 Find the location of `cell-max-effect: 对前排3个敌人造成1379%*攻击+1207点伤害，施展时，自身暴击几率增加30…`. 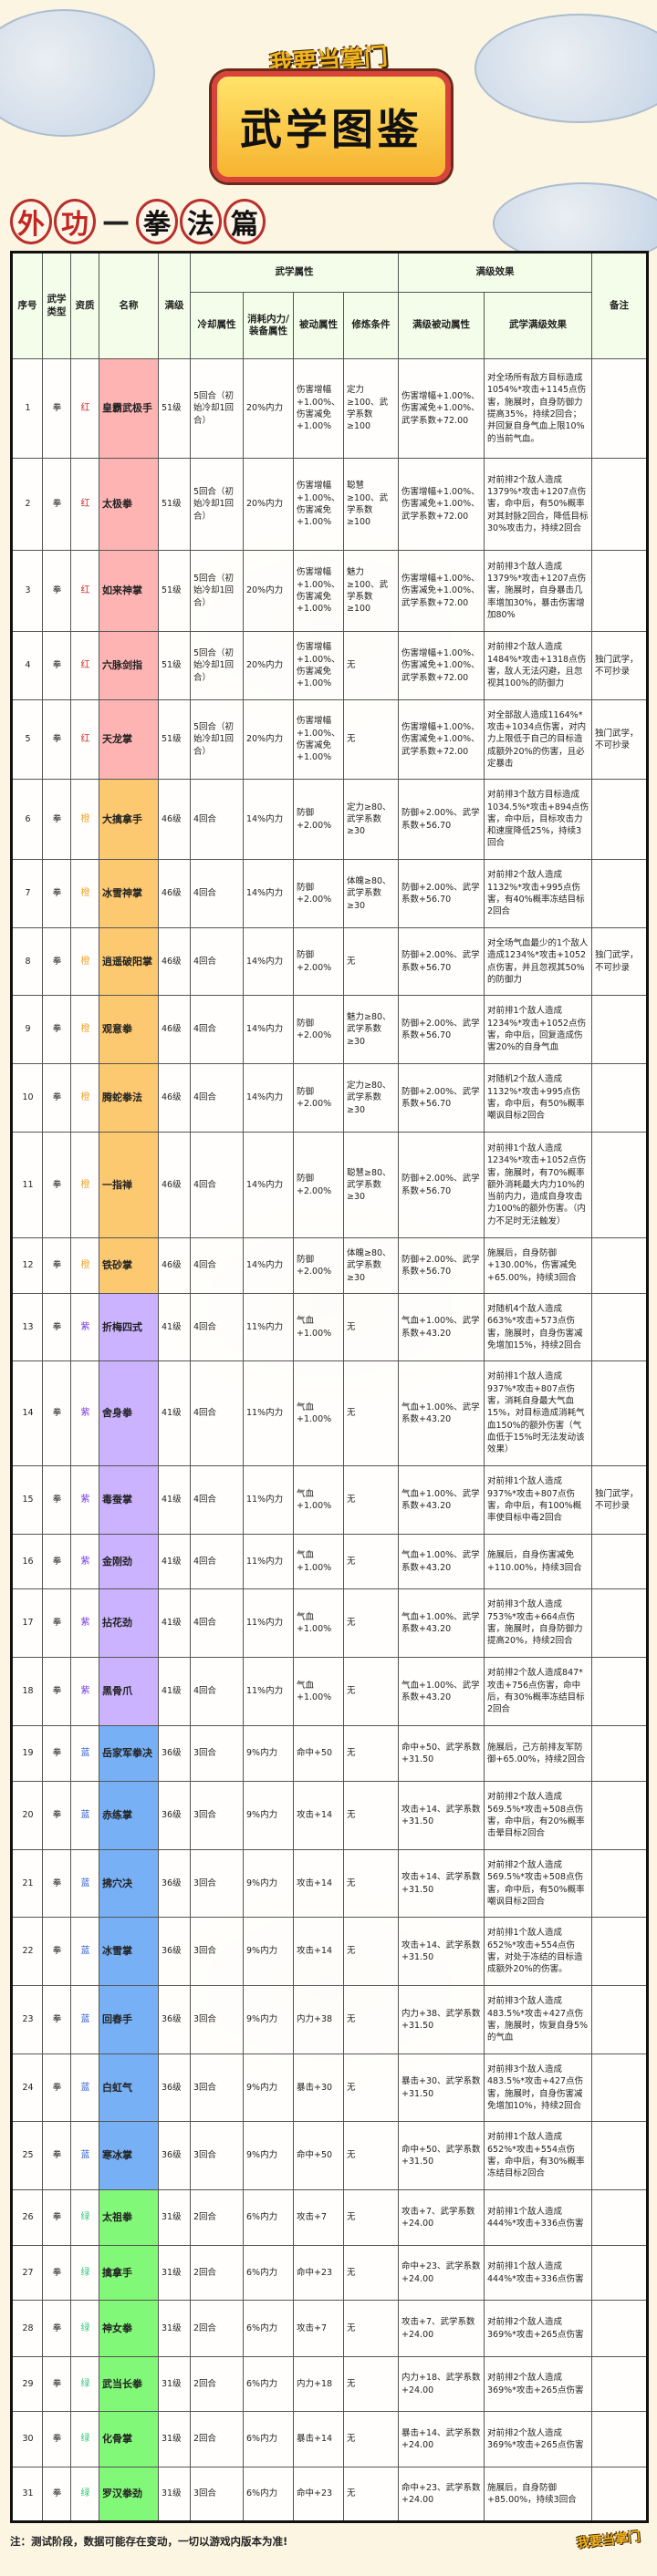

cell-max-effect: 对前排3个敌人造成1379%*攻击+1207点伤害，施展时，自身暴击几率增加30… is located at coordinates (538, 591).